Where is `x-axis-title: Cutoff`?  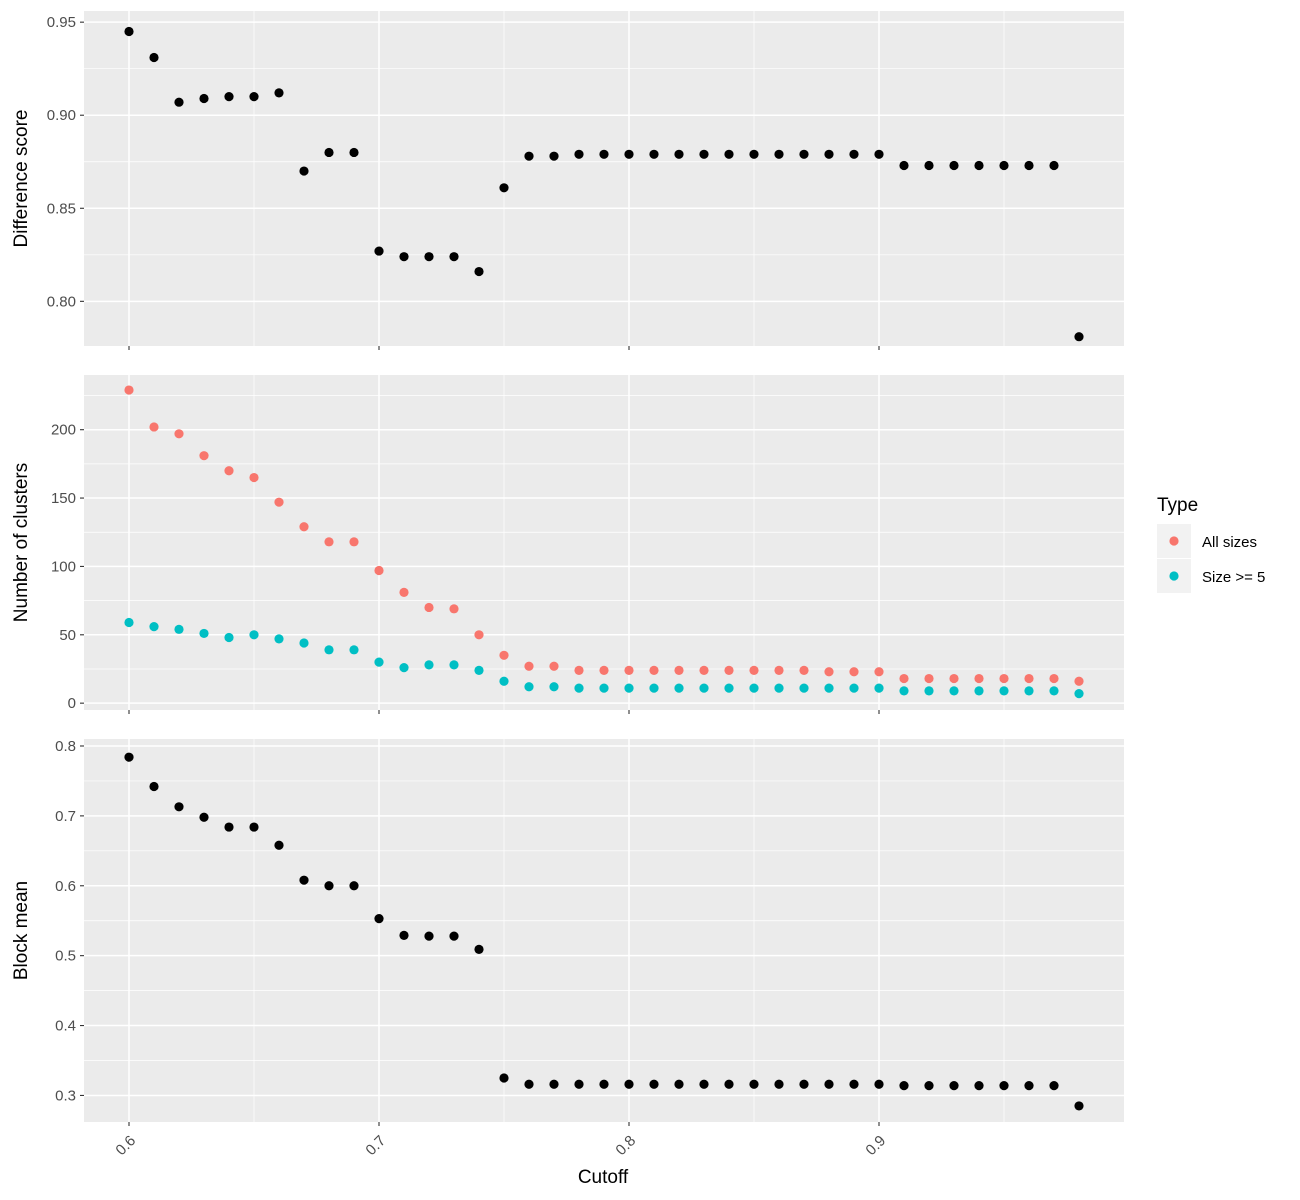 x-axis-title: Cutoff is located at coordinates (603, 1177).